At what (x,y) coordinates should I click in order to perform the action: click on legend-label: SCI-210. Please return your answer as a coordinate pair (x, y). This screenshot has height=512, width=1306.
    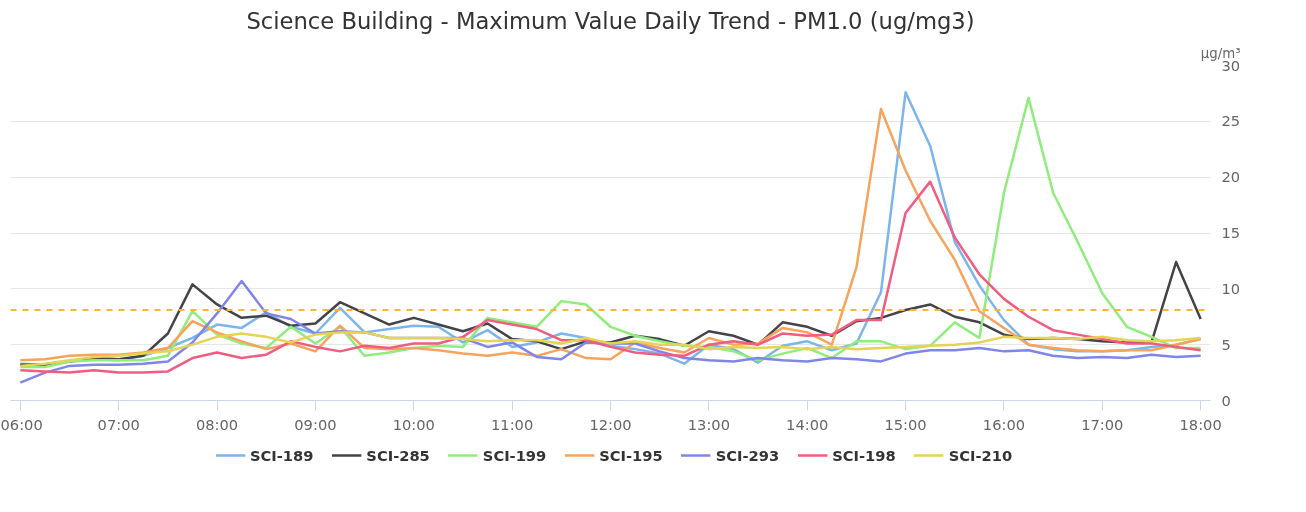
    Looking at the image, I should click on (980, 455).